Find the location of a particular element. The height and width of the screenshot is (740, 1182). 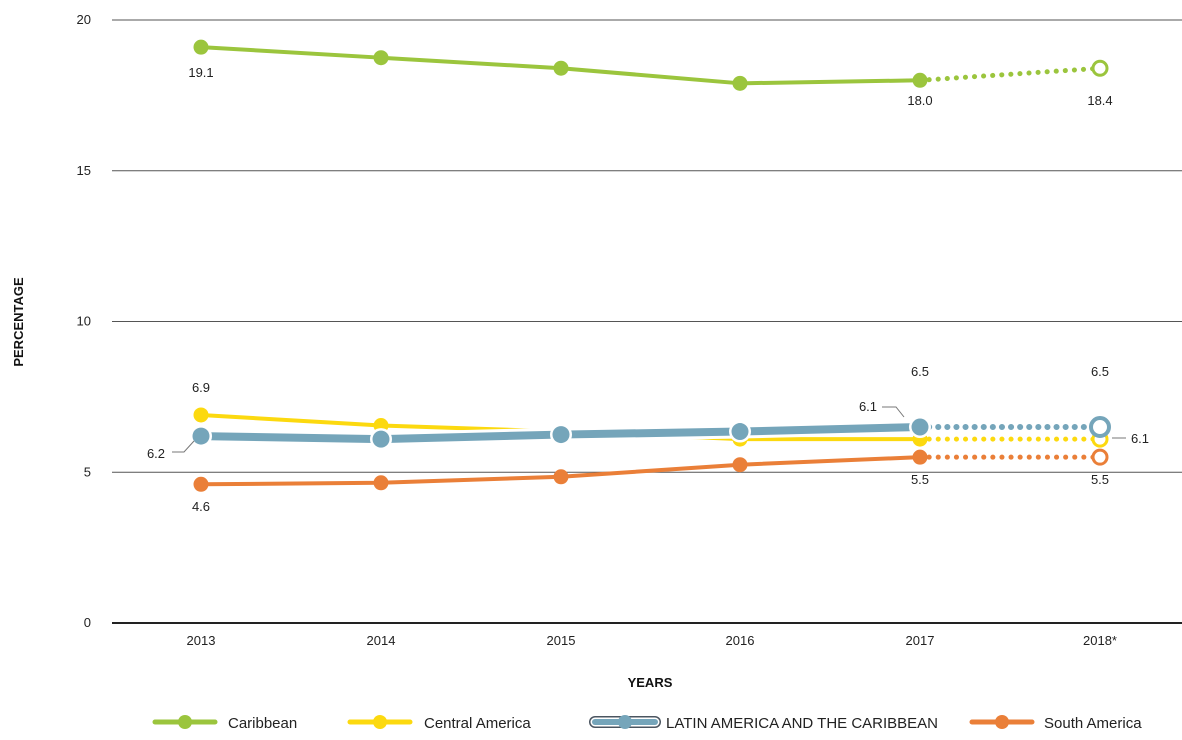

x-tick-label: 2013 is located at coordinates (201, 640).